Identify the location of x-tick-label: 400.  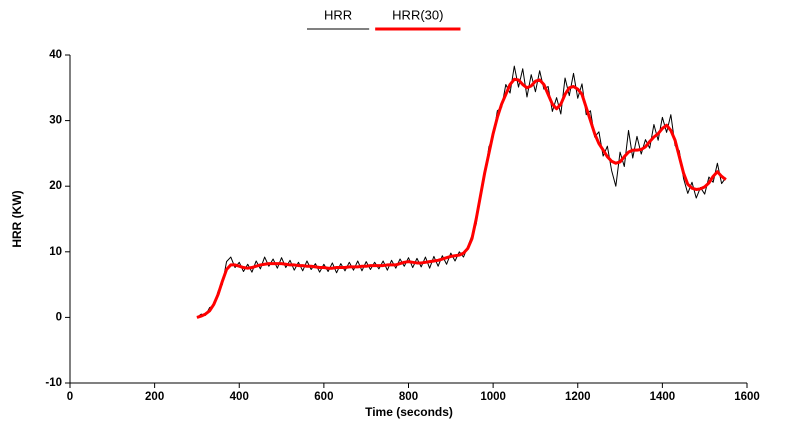
(239, 397).